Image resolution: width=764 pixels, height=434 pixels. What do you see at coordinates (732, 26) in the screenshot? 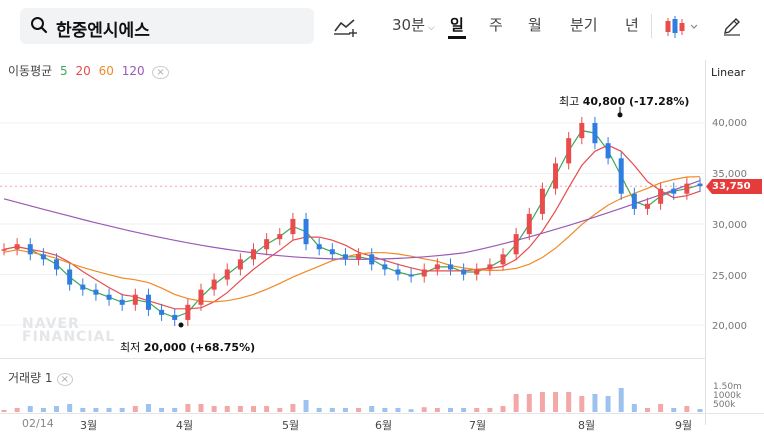
I see `pencil-icon` at bounding box center [732, 26].